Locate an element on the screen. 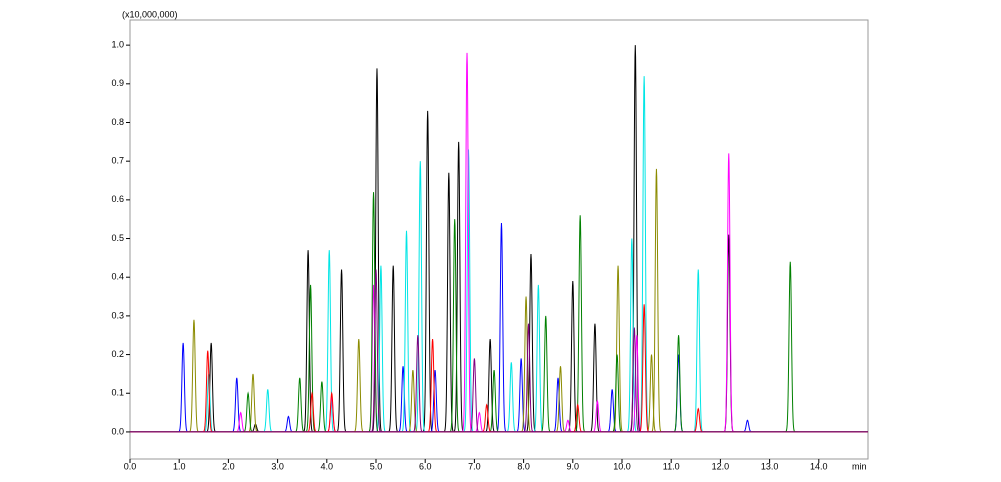 The height and width of the screenshot is (482, 1001). x-tick-label: 9.0 is located at coordinates (573, 466).